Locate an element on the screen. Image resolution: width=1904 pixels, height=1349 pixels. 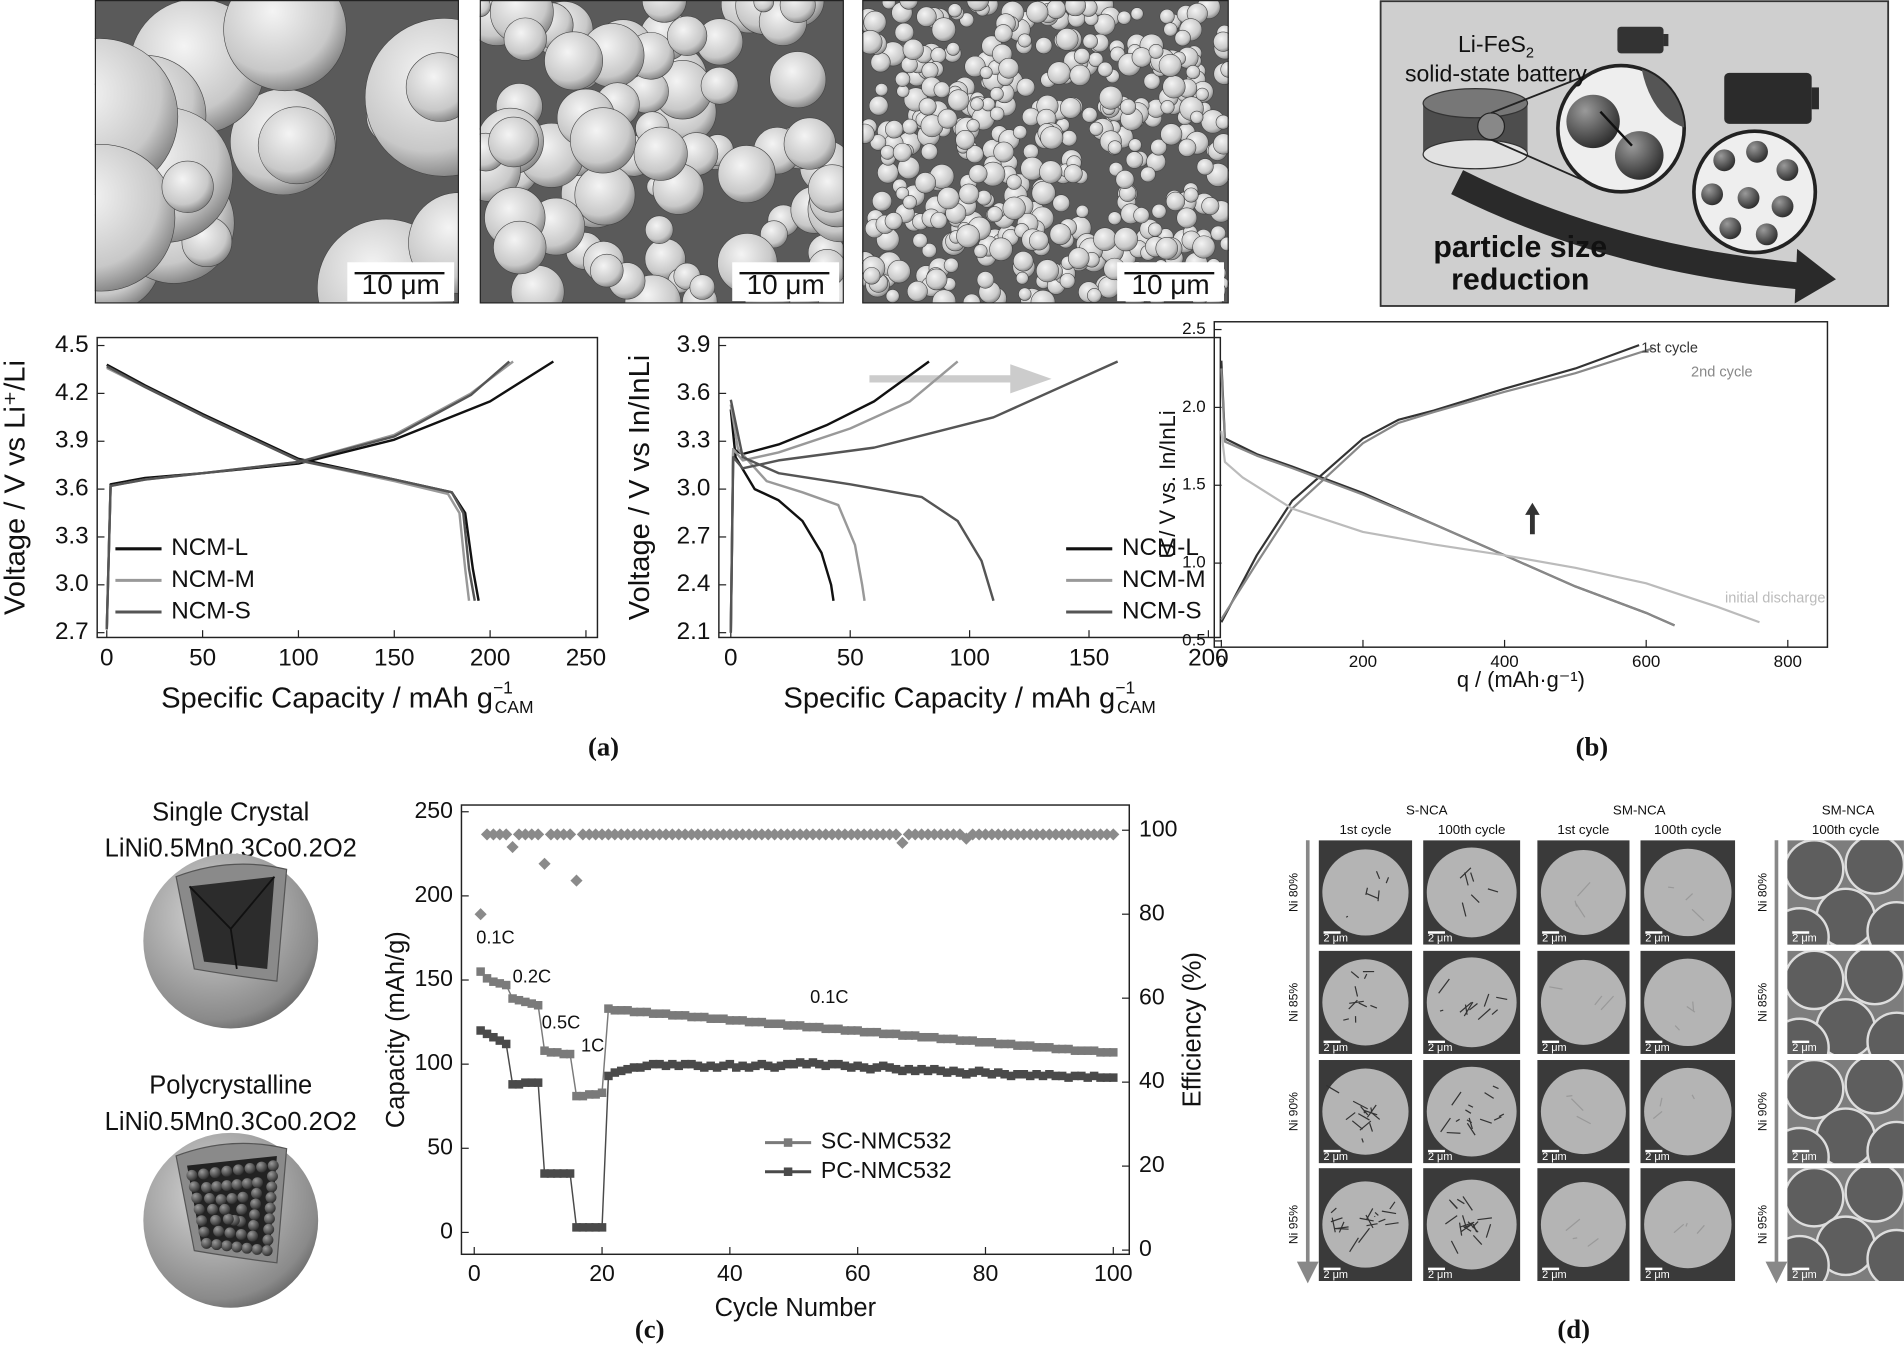
x-tick-label: 0 is located at coordinates (107, 658).